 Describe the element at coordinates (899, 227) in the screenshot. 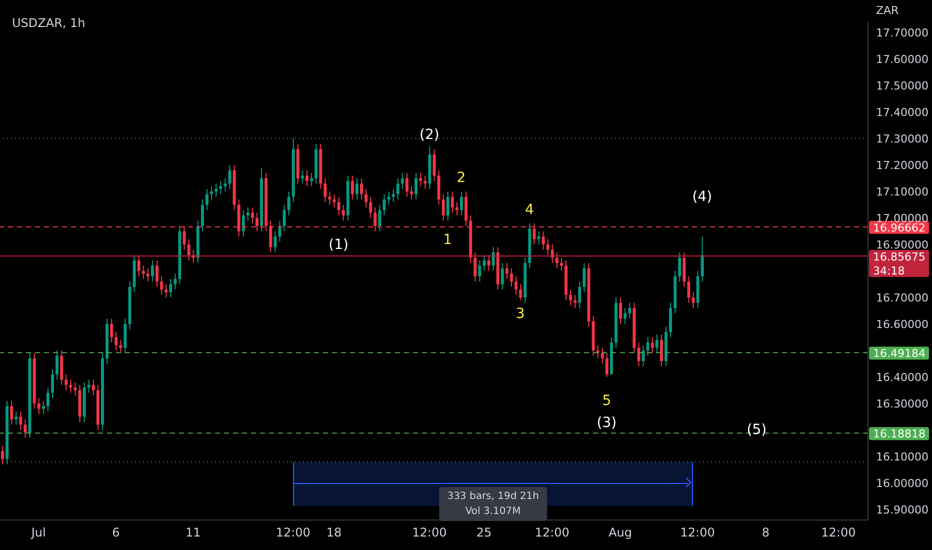

I see `ref-line-label: 16.96662` at that location.